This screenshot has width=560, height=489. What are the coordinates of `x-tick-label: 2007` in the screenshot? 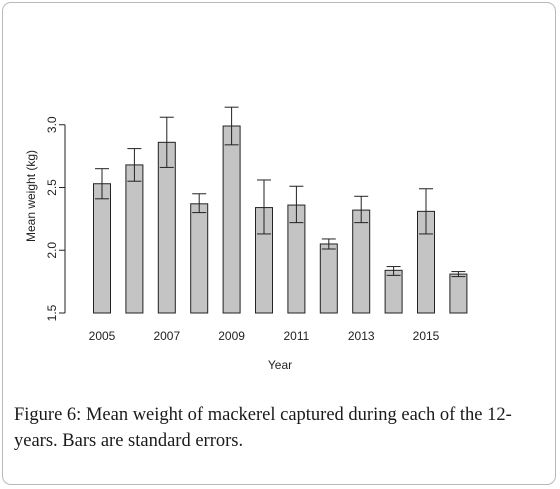 It's located at (166, 336).